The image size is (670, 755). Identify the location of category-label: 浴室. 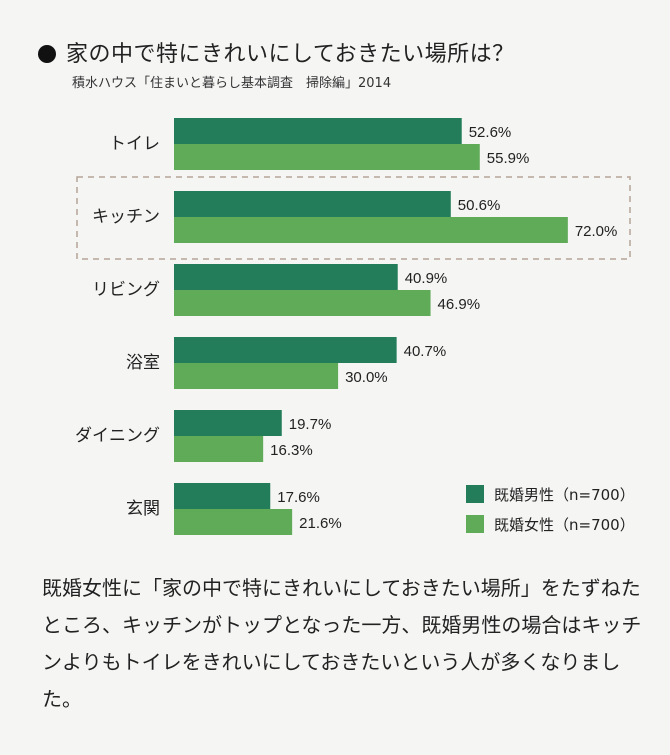
(143, 363).